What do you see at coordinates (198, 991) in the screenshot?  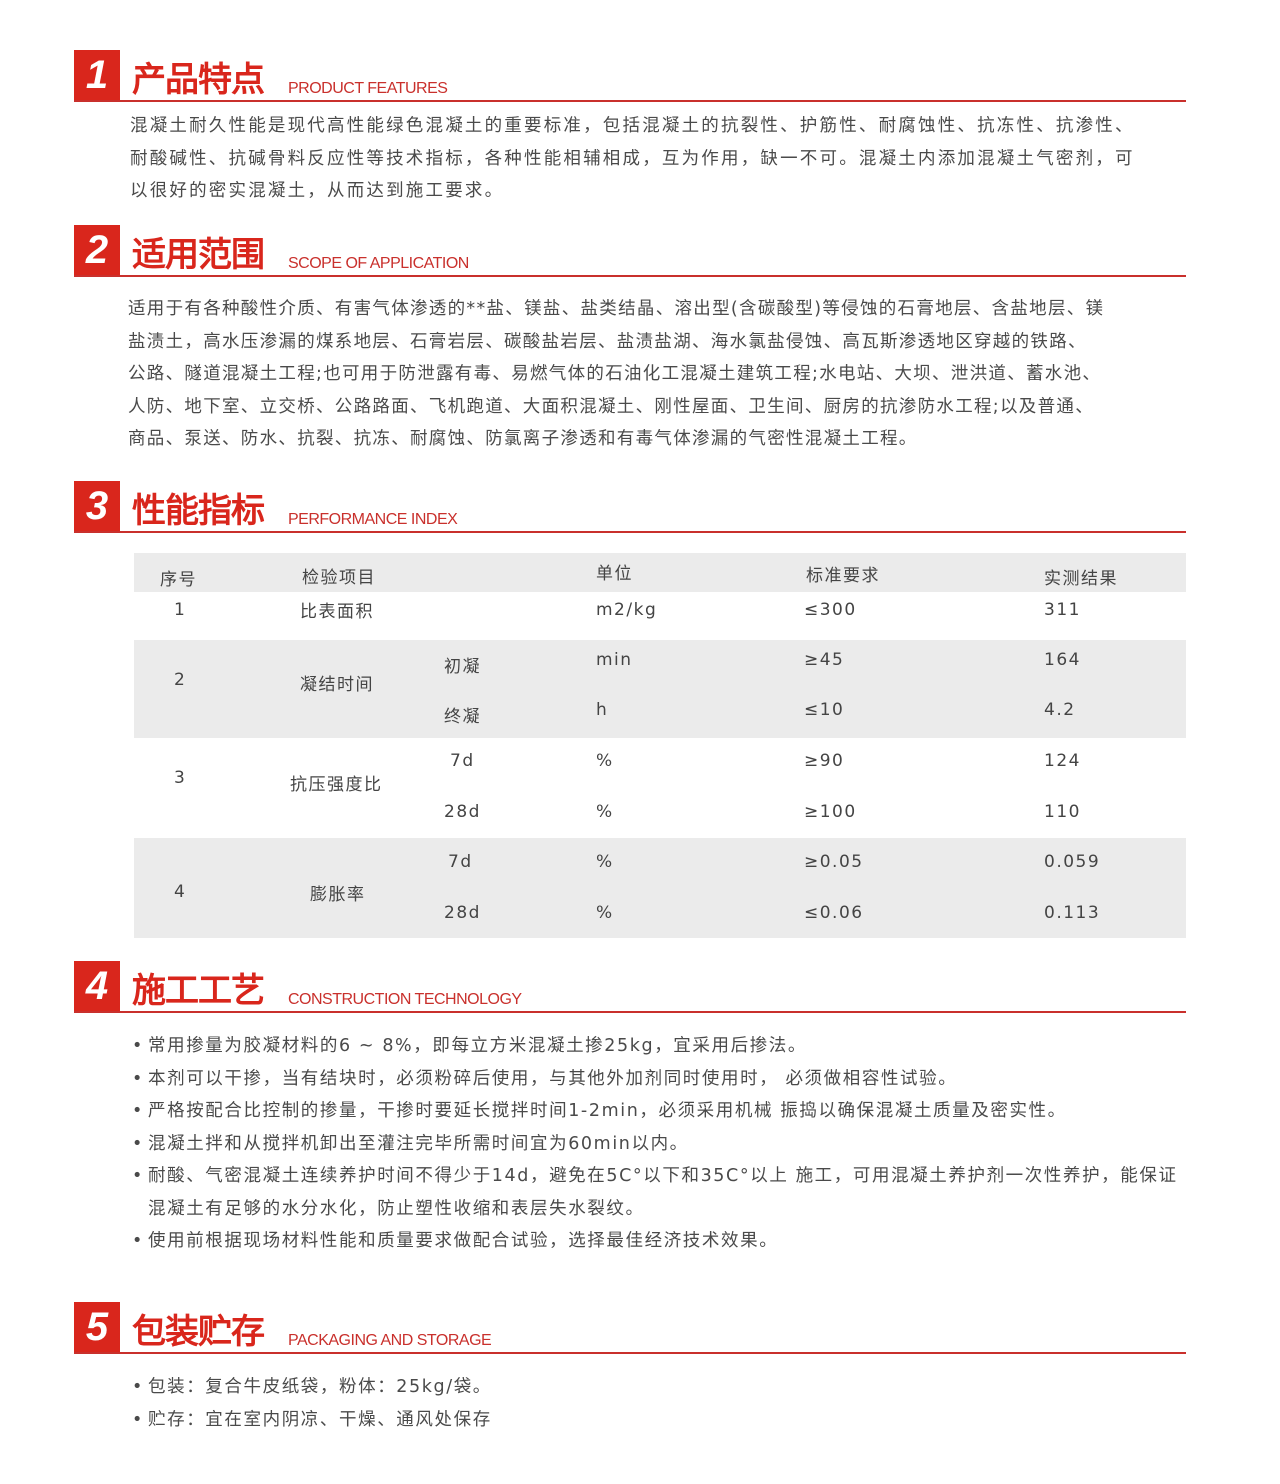 I see `section-title: 施工工艺` at bounding box center [198, 991].